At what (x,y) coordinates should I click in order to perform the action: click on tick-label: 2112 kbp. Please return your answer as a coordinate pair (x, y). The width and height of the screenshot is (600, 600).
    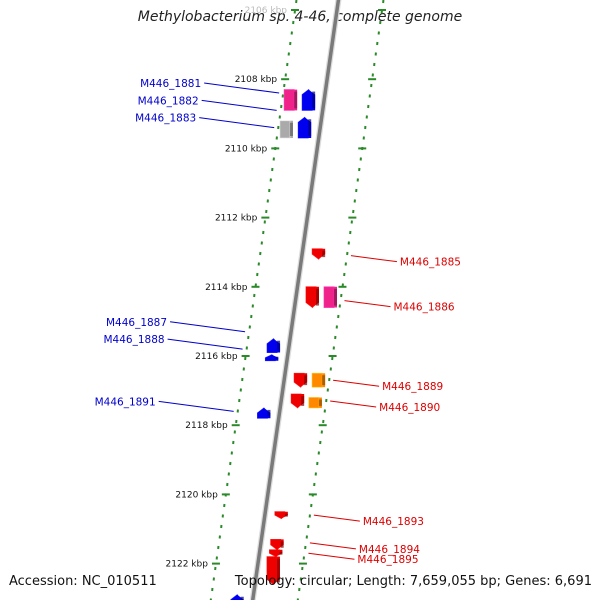
    Looking at the image, I should click on (236, 219).